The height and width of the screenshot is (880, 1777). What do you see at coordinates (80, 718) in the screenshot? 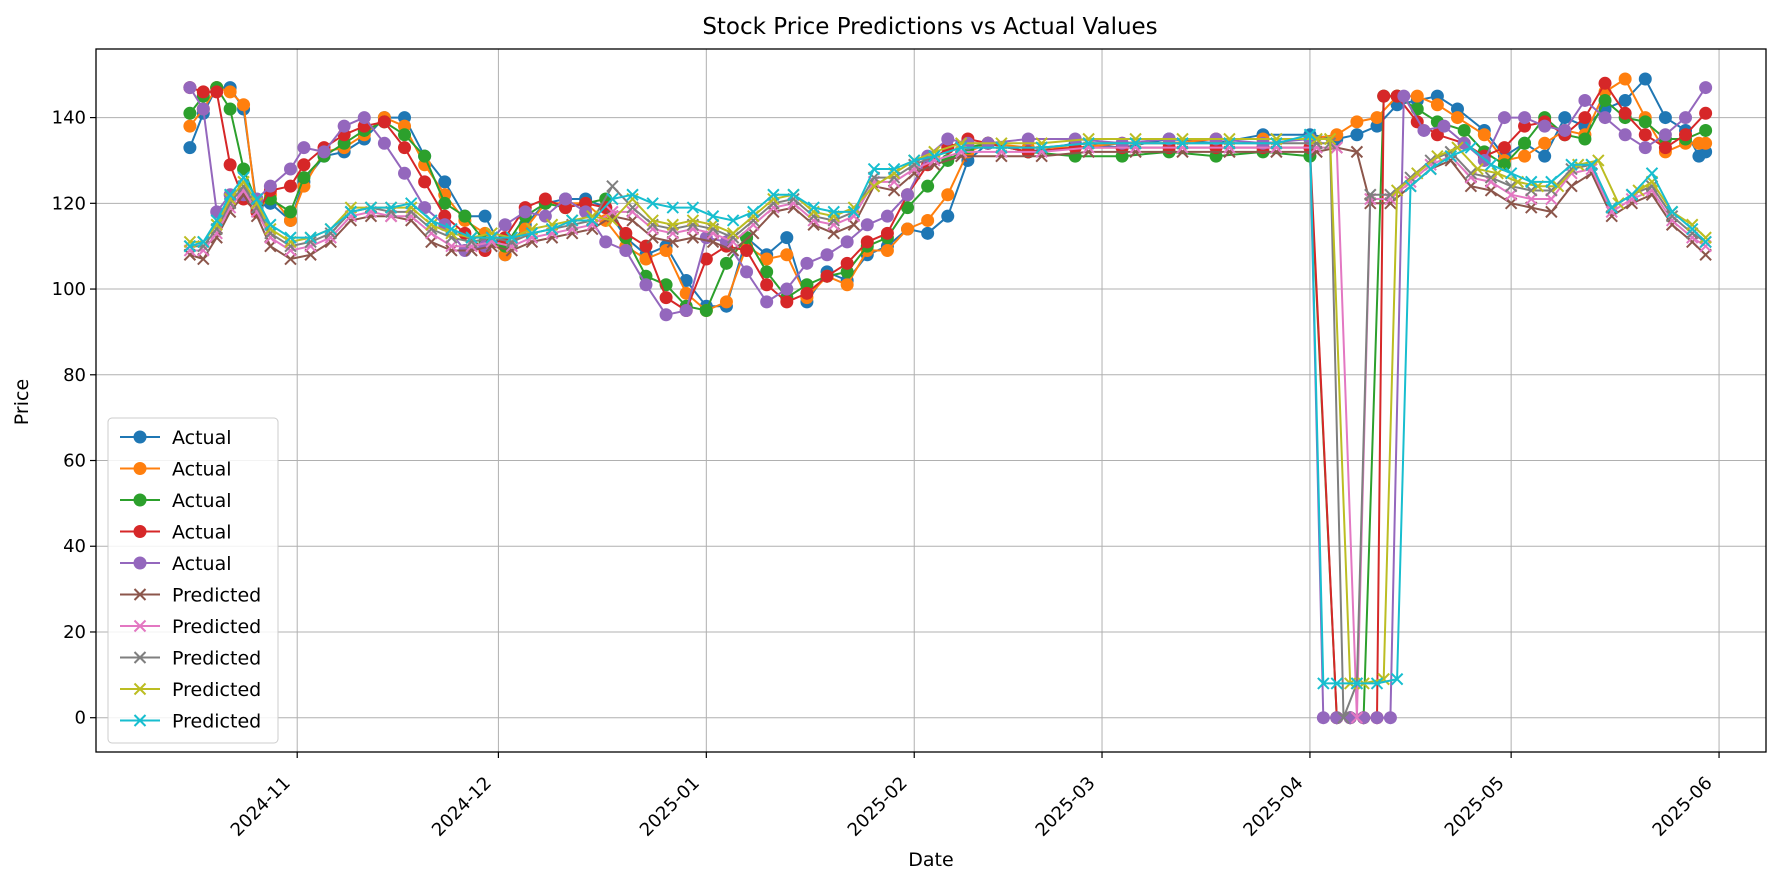
I see `y-tick-label: 0` at bounding box center [80, 718].